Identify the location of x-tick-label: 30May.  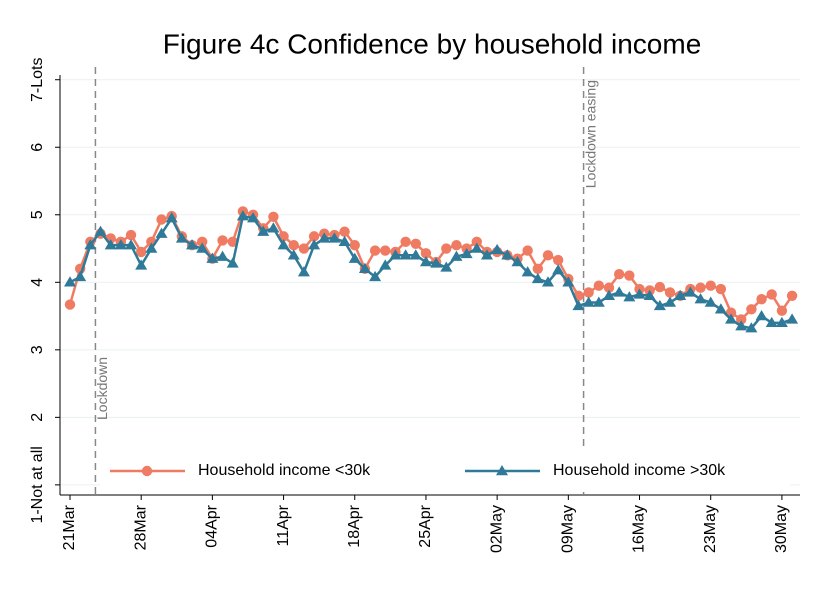
(781, 529).